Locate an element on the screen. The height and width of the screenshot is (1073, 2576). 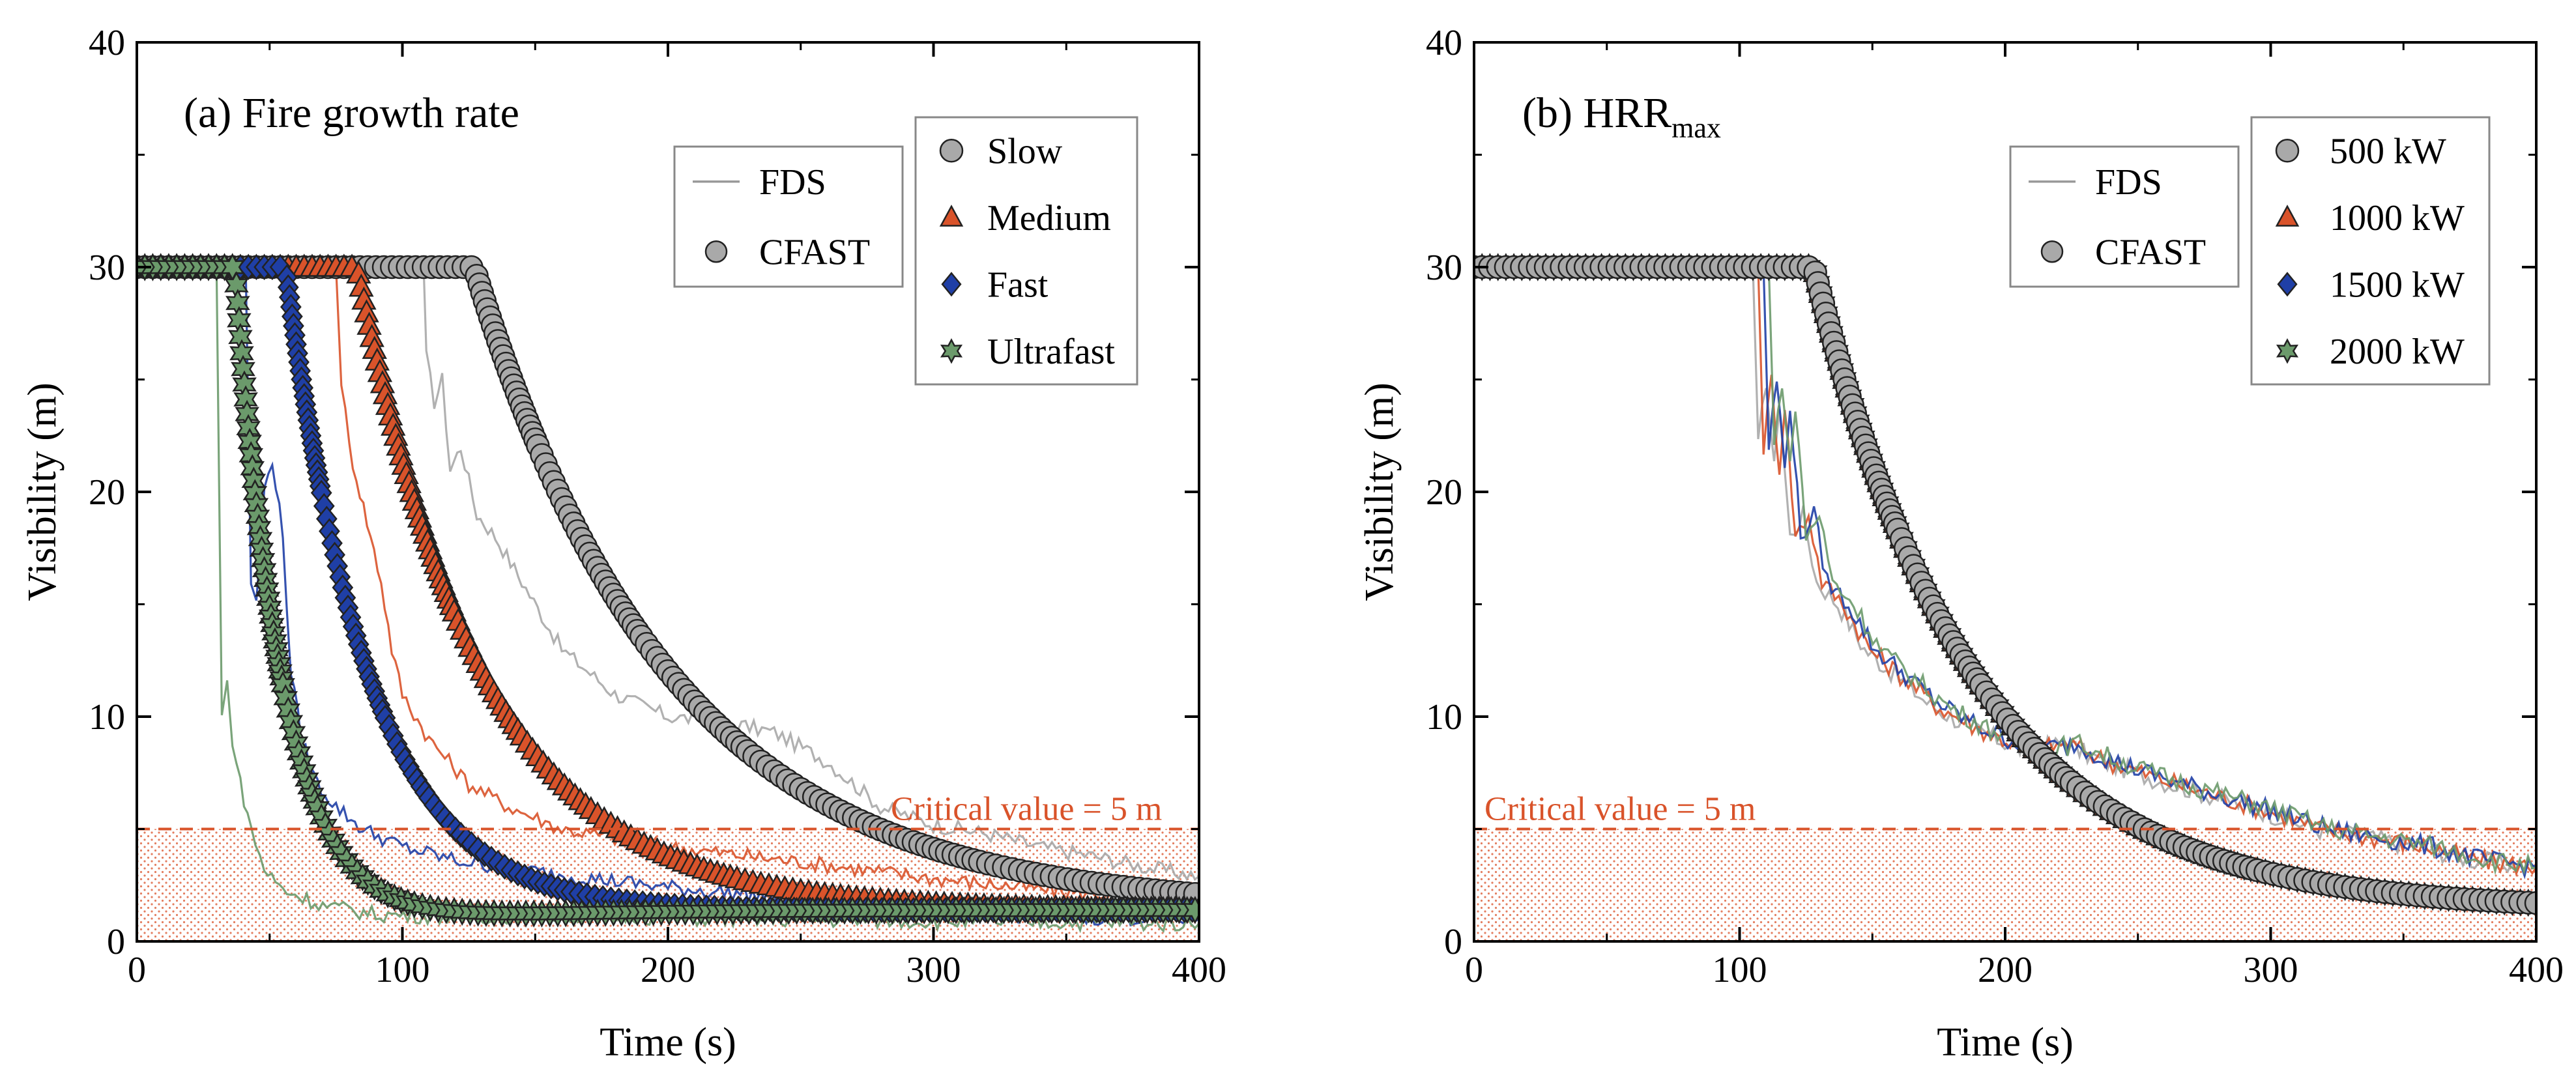
panel-a-x-axis-title: Time (s) is located at coordinates (668, 1042).